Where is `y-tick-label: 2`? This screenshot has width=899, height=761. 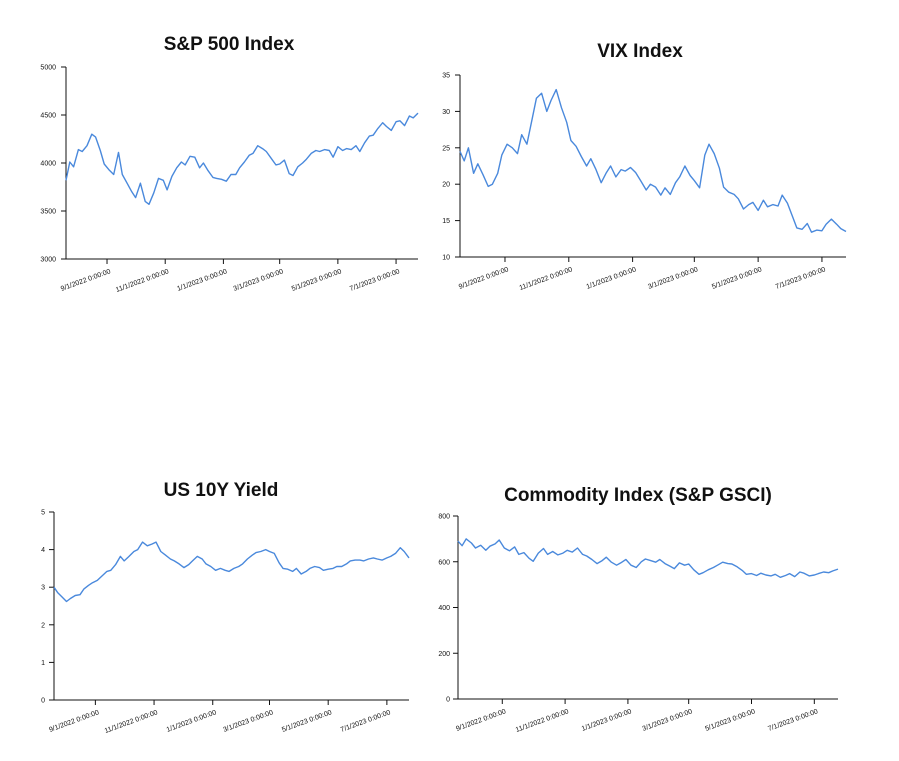
y-tick-label: 2 is located at coordinates (43, 625).